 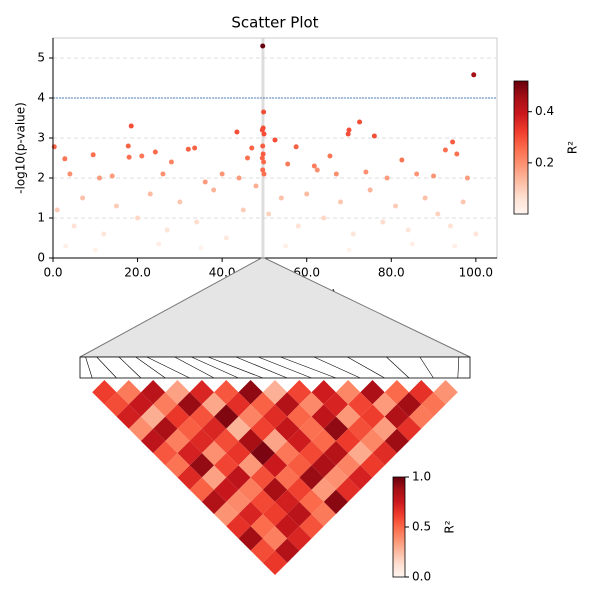 What do you see at coordinates (391, 273) in the screenshot?
I see `x-tick-label: 80.0` at bounding box center [391, 273].